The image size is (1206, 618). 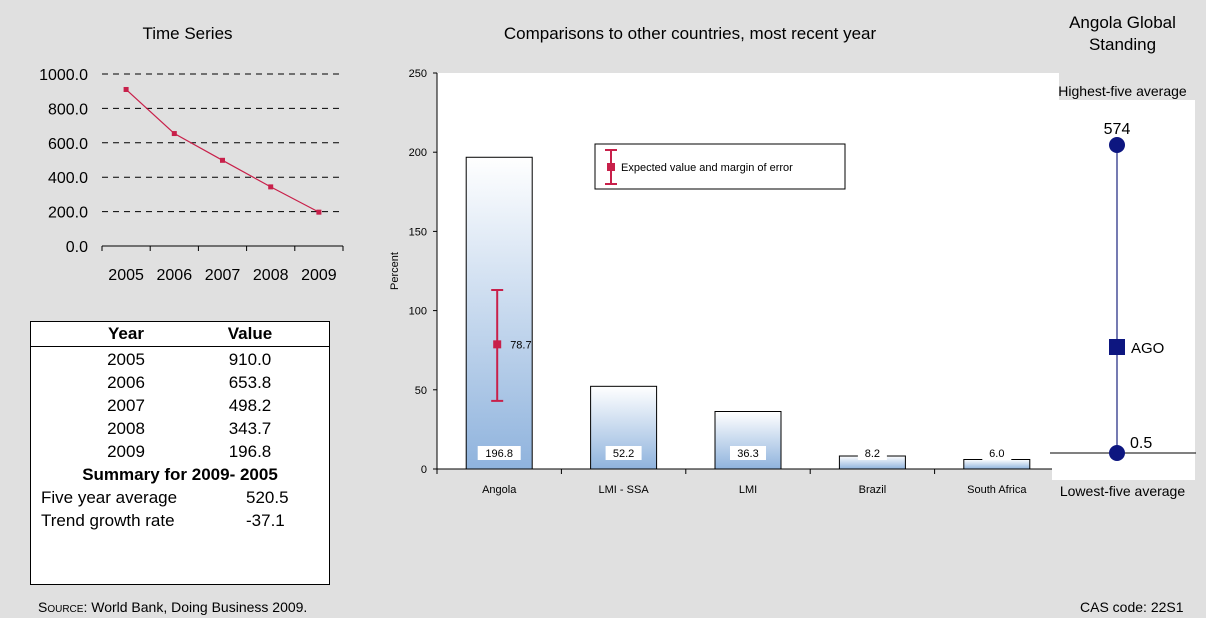 I want to click on low-value: 0.5, so click(x=1141, y=443).